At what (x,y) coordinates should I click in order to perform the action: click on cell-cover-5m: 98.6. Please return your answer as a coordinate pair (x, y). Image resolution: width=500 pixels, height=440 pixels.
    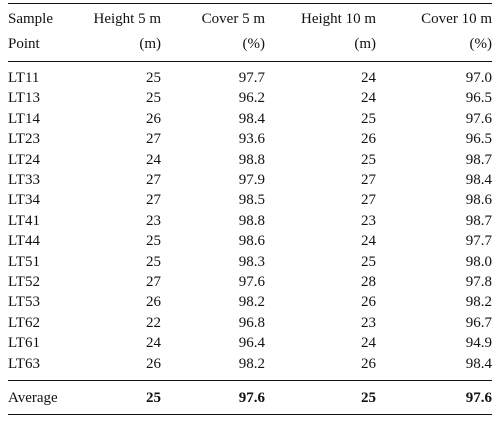
    Looking at the image, I should click on (251, 241).